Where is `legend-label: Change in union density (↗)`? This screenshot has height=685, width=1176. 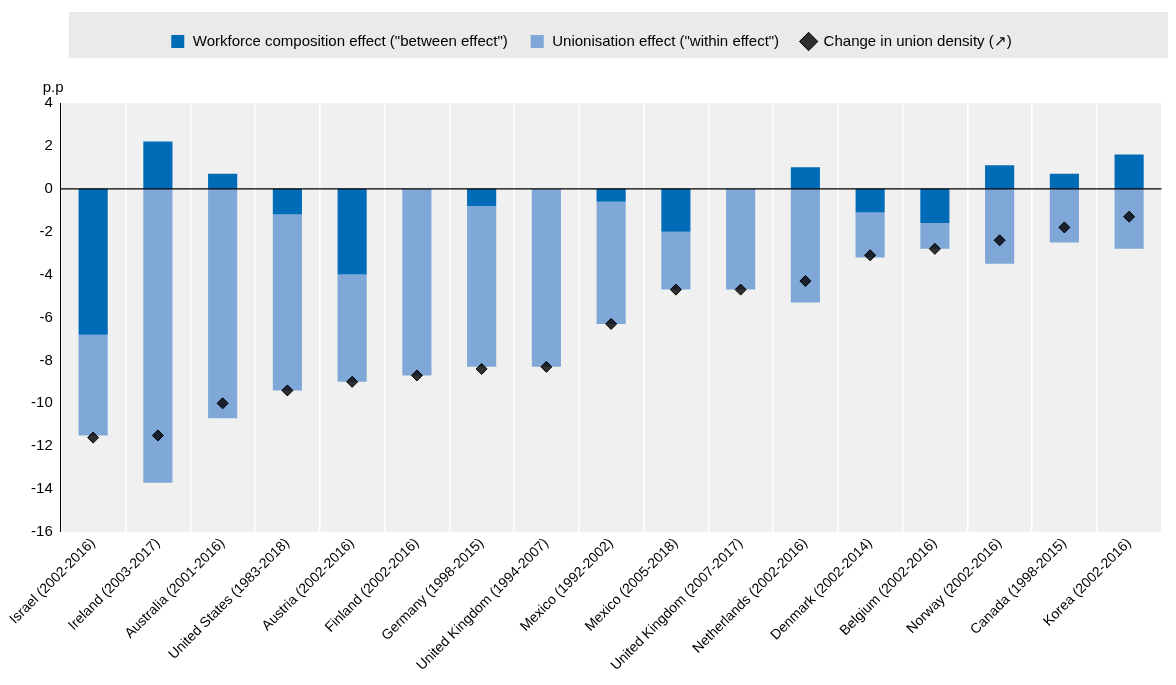
legend-label: Change in union density (↗) is located at coordinates (917, 40).